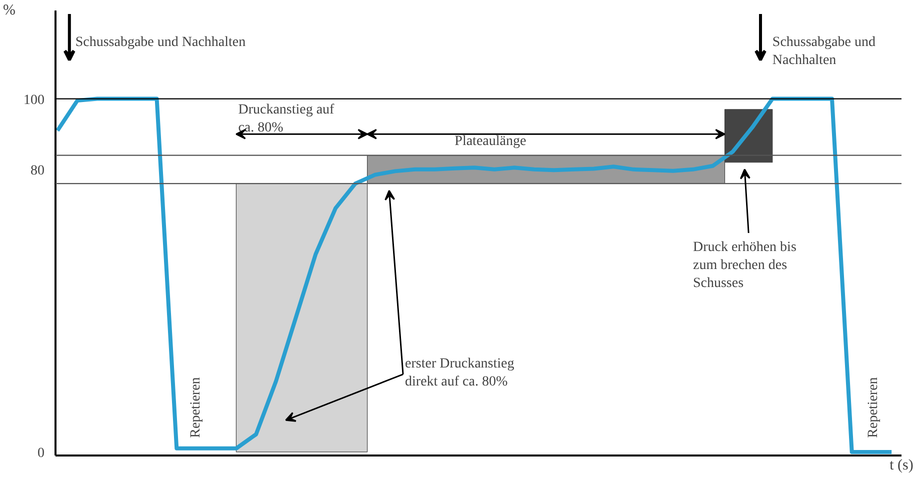 The height and width of the screenshot is (495, 916). Describe the element at coordinates (459, 373) in the screenshot. I see `annotation: erster Druckanstieg direkt auf ca. 80%` at that location.